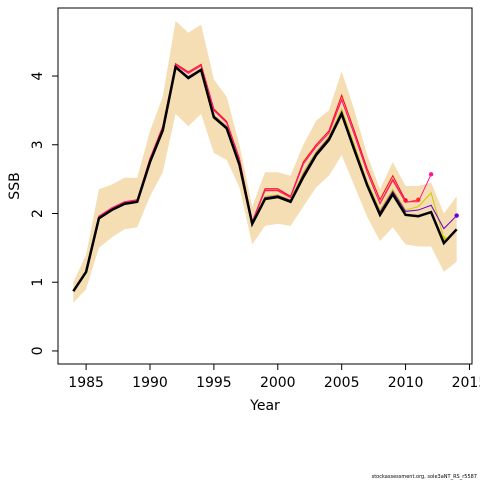 The height and width of the screenshot is (480, 480). What do you see at coordinates (38, 144) in the screenshot?
I see `y-tick-label: 3` at bounding box center [38, 144].